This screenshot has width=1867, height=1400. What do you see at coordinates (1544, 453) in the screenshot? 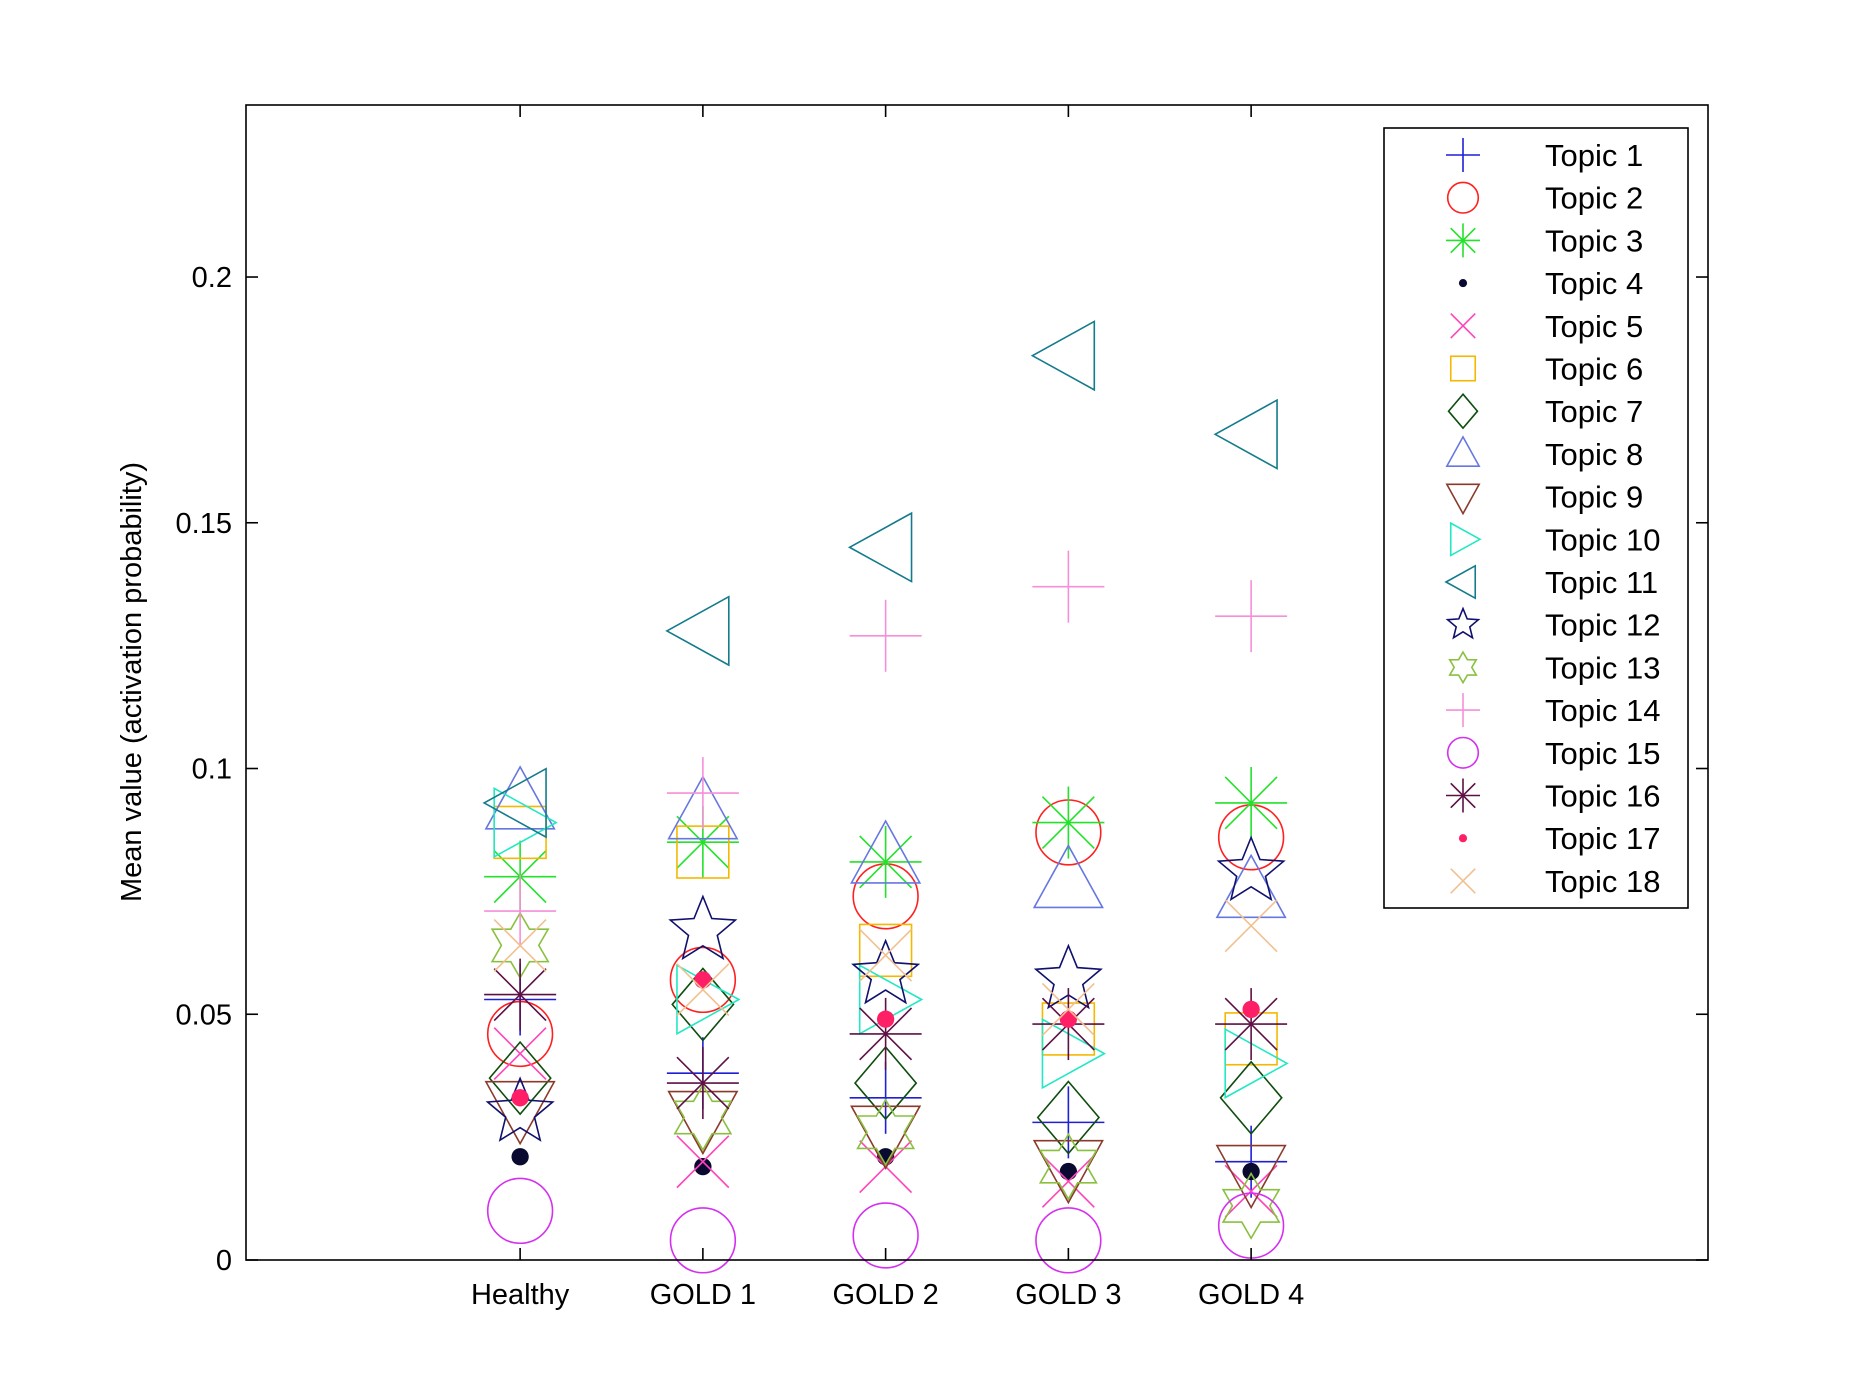
I see `legend-item: Topic 8` at bounding box center [1544, 453].